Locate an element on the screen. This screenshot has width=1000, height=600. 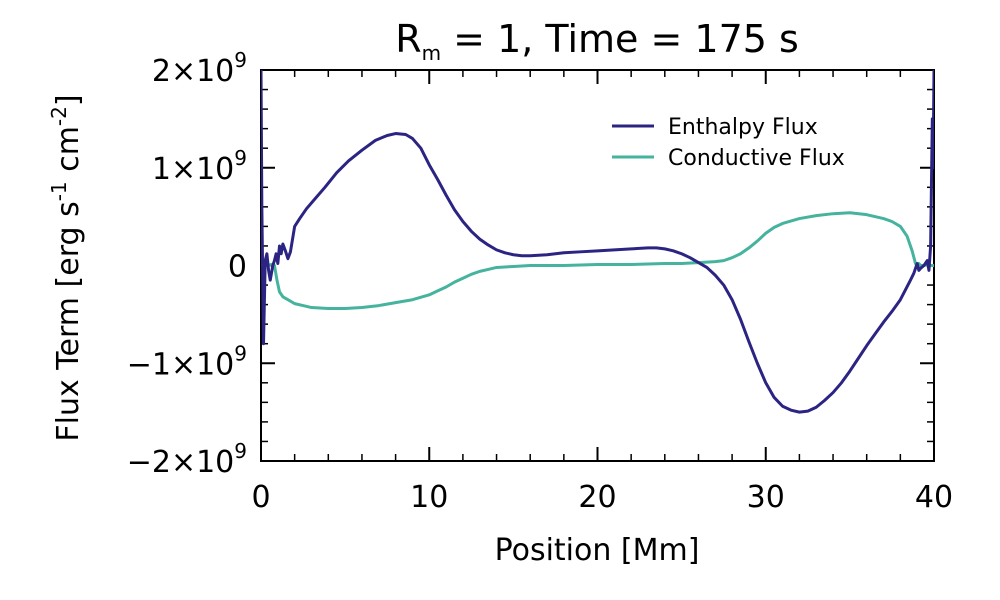
y-label-exp1: -1 is located at coordinates (59, 191).